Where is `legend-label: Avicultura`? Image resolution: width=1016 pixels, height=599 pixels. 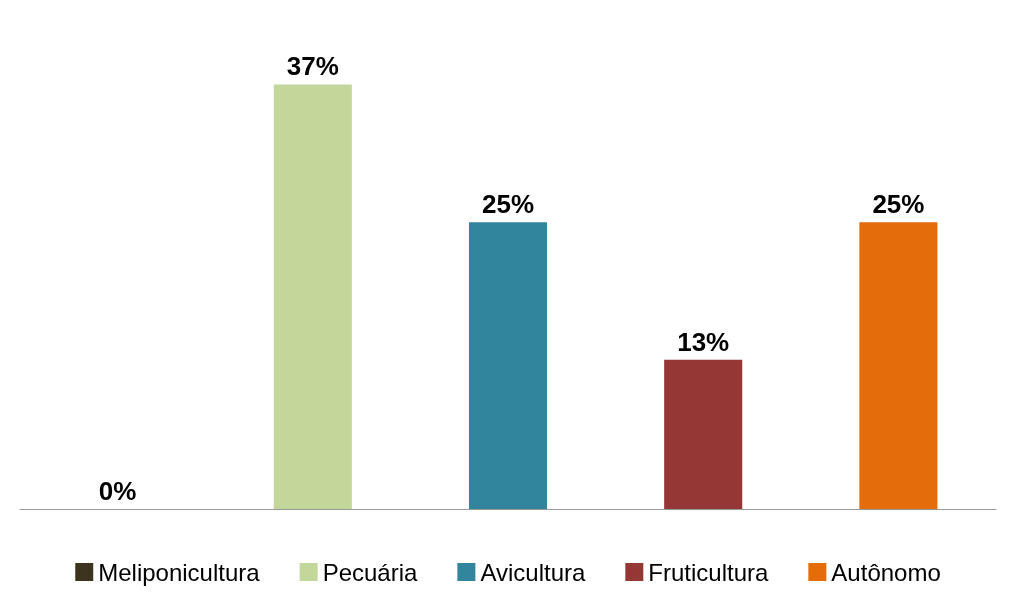
legend-label: Avicultura is located at coordinates (533, 572).